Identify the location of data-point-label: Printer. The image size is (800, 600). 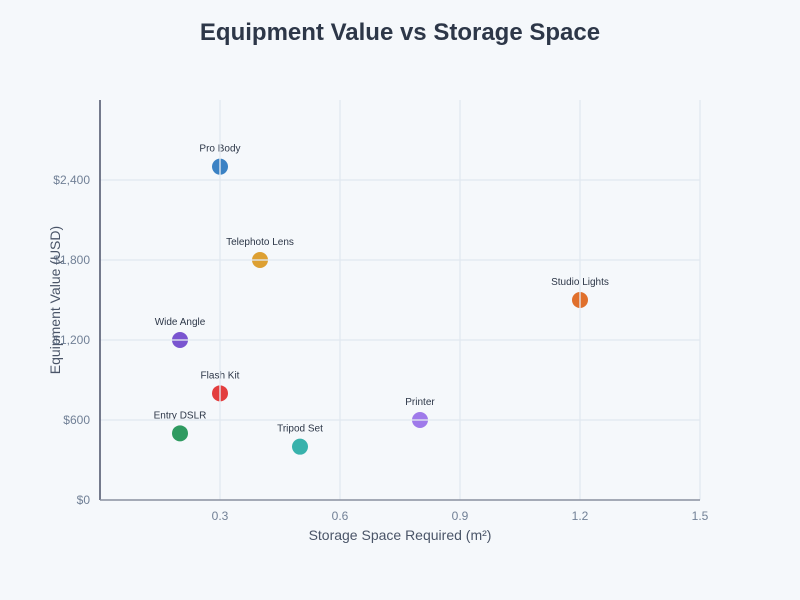
(420, 402).